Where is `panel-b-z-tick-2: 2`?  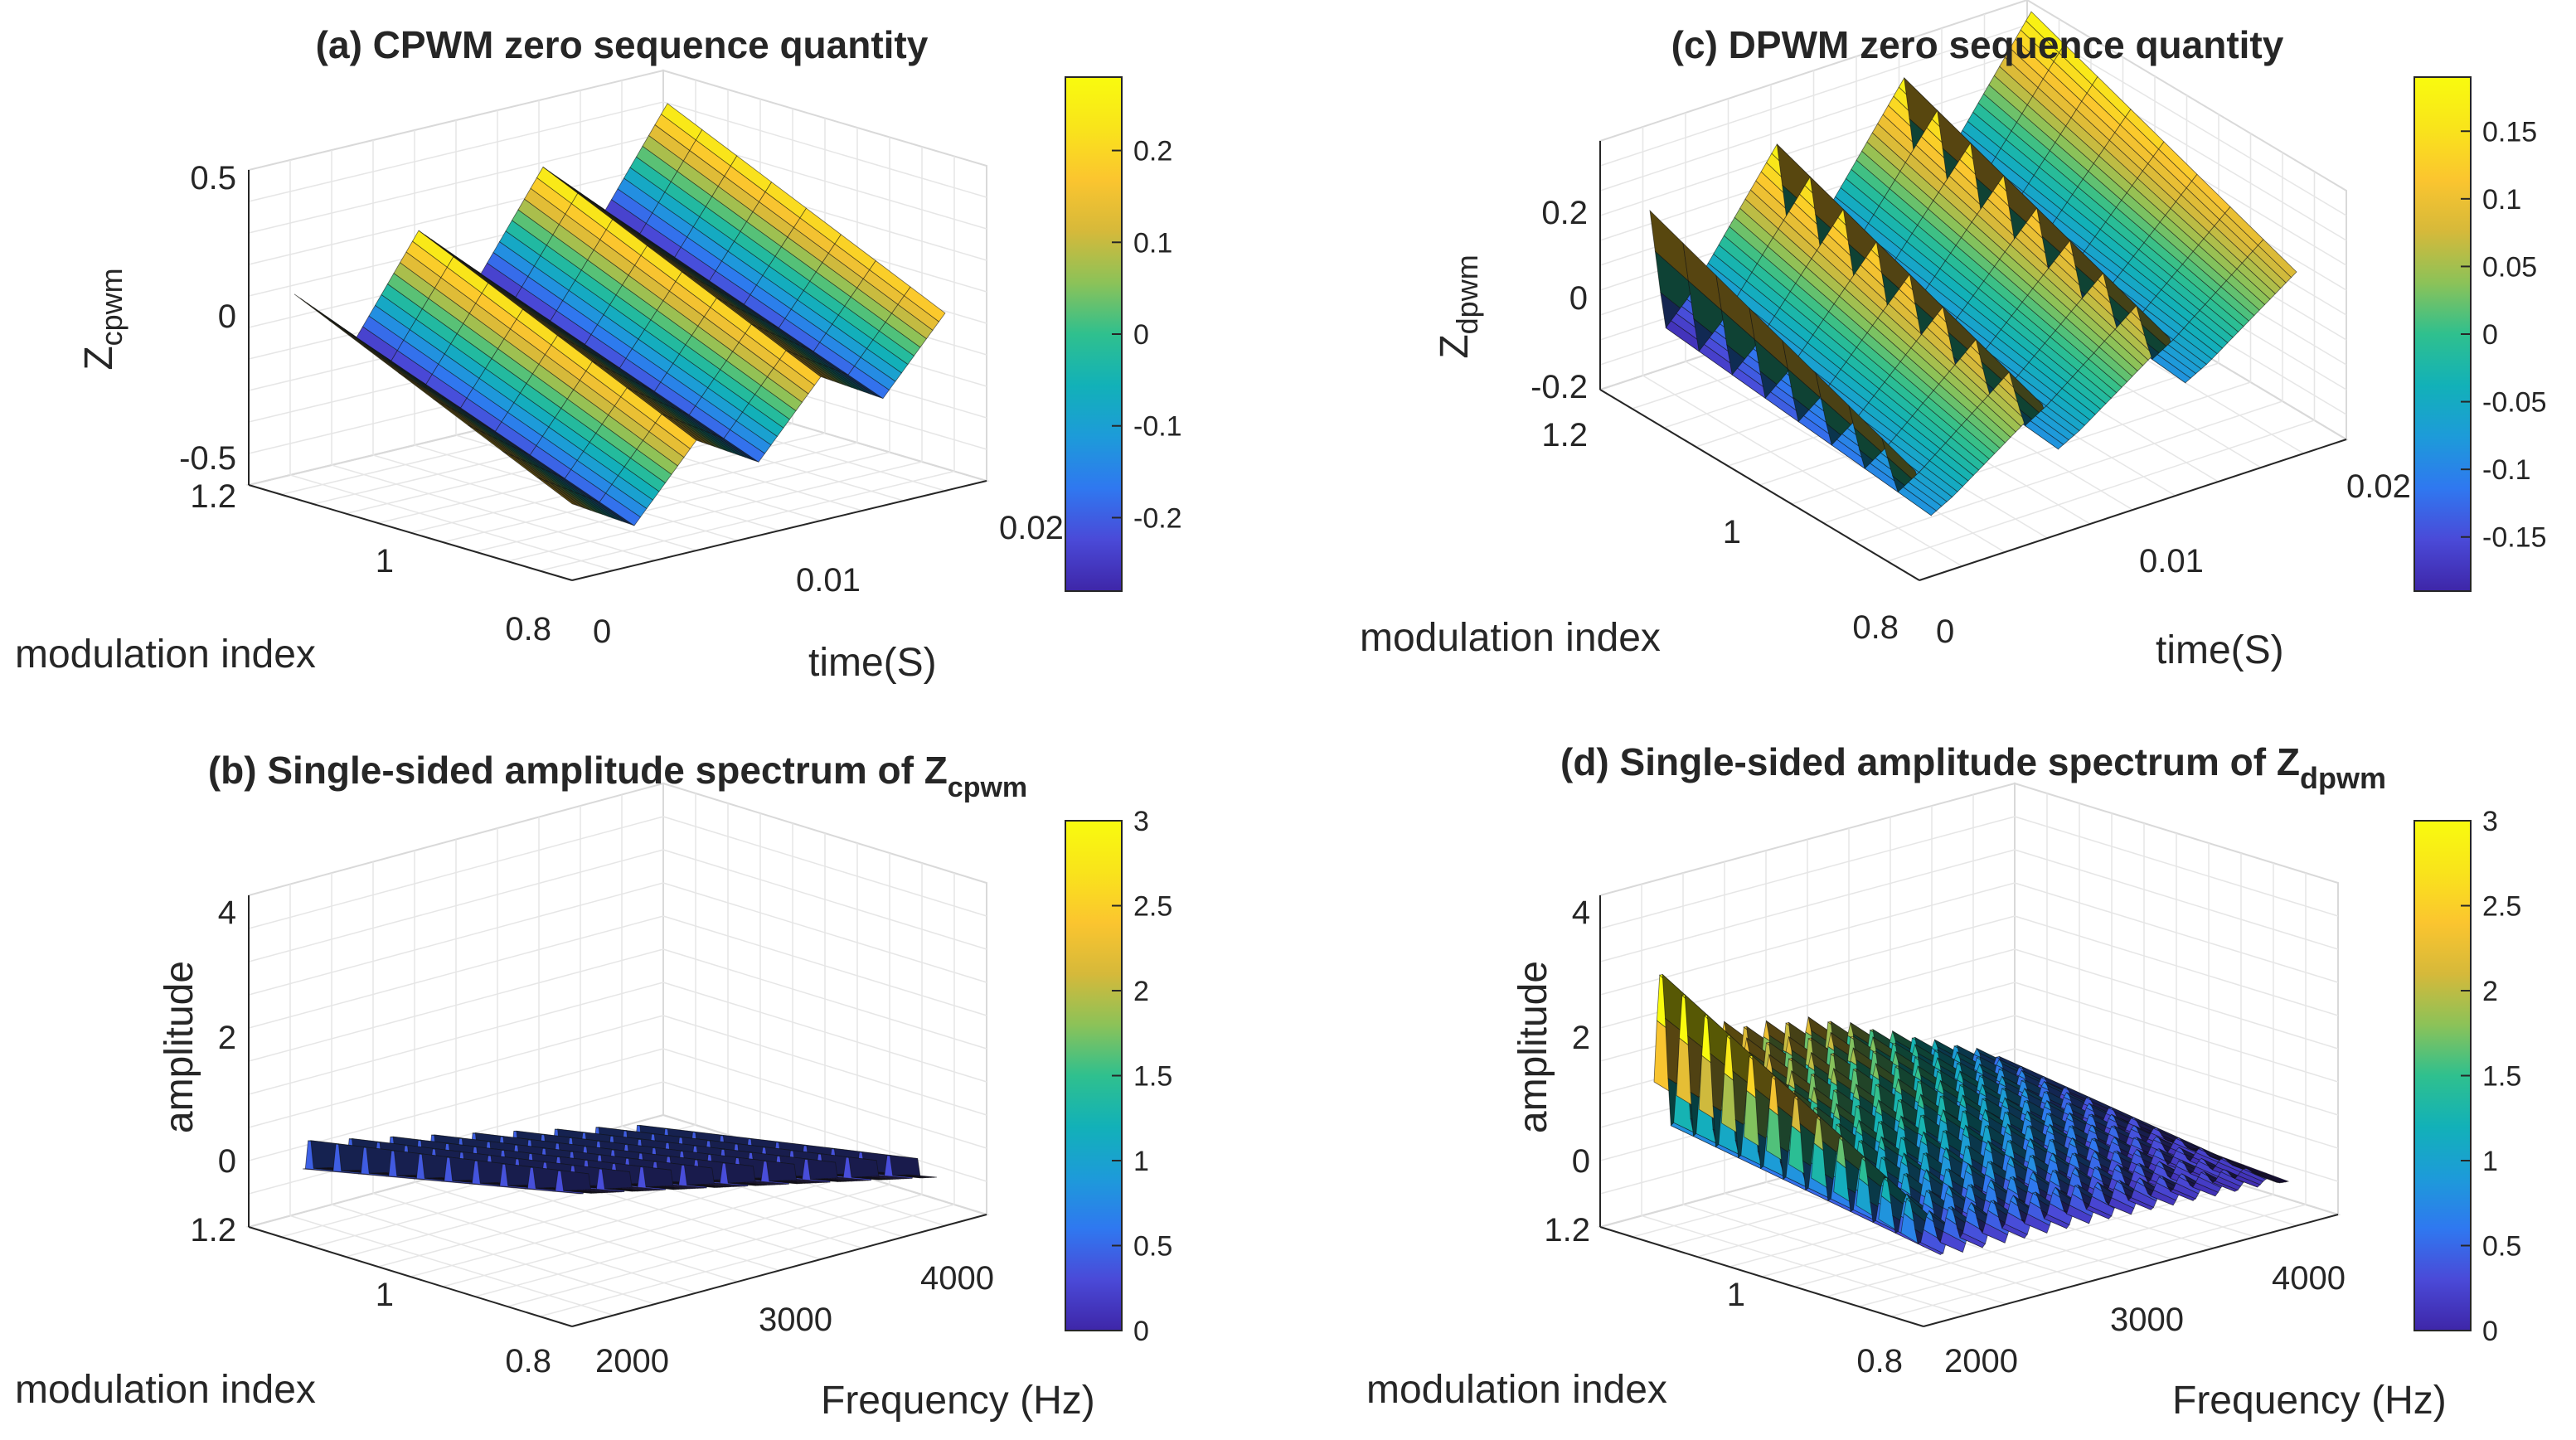 panel-b-z-tick-2: 2 is located at coordinates (227, 1038).